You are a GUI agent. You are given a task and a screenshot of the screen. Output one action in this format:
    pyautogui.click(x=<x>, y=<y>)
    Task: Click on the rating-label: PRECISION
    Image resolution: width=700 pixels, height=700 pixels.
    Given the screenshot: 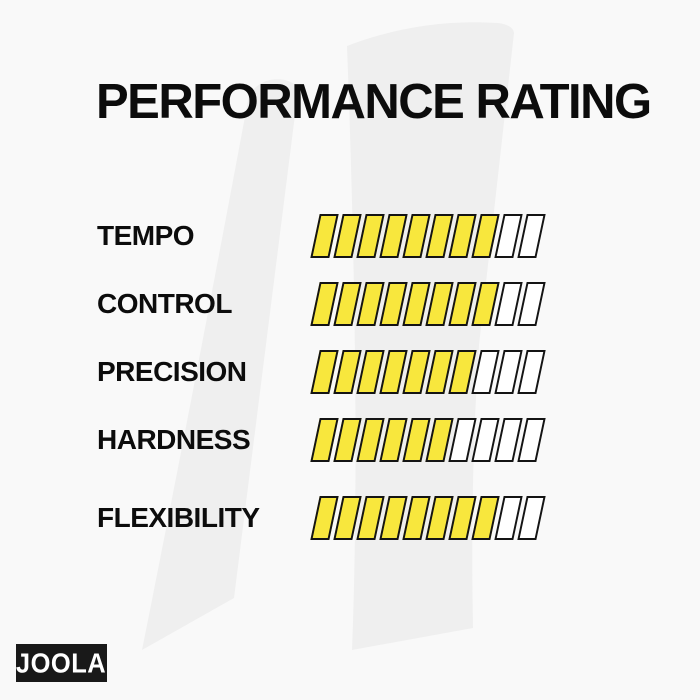 What is the action you would take?
    pyautogui.click(x=172, y=371)
    